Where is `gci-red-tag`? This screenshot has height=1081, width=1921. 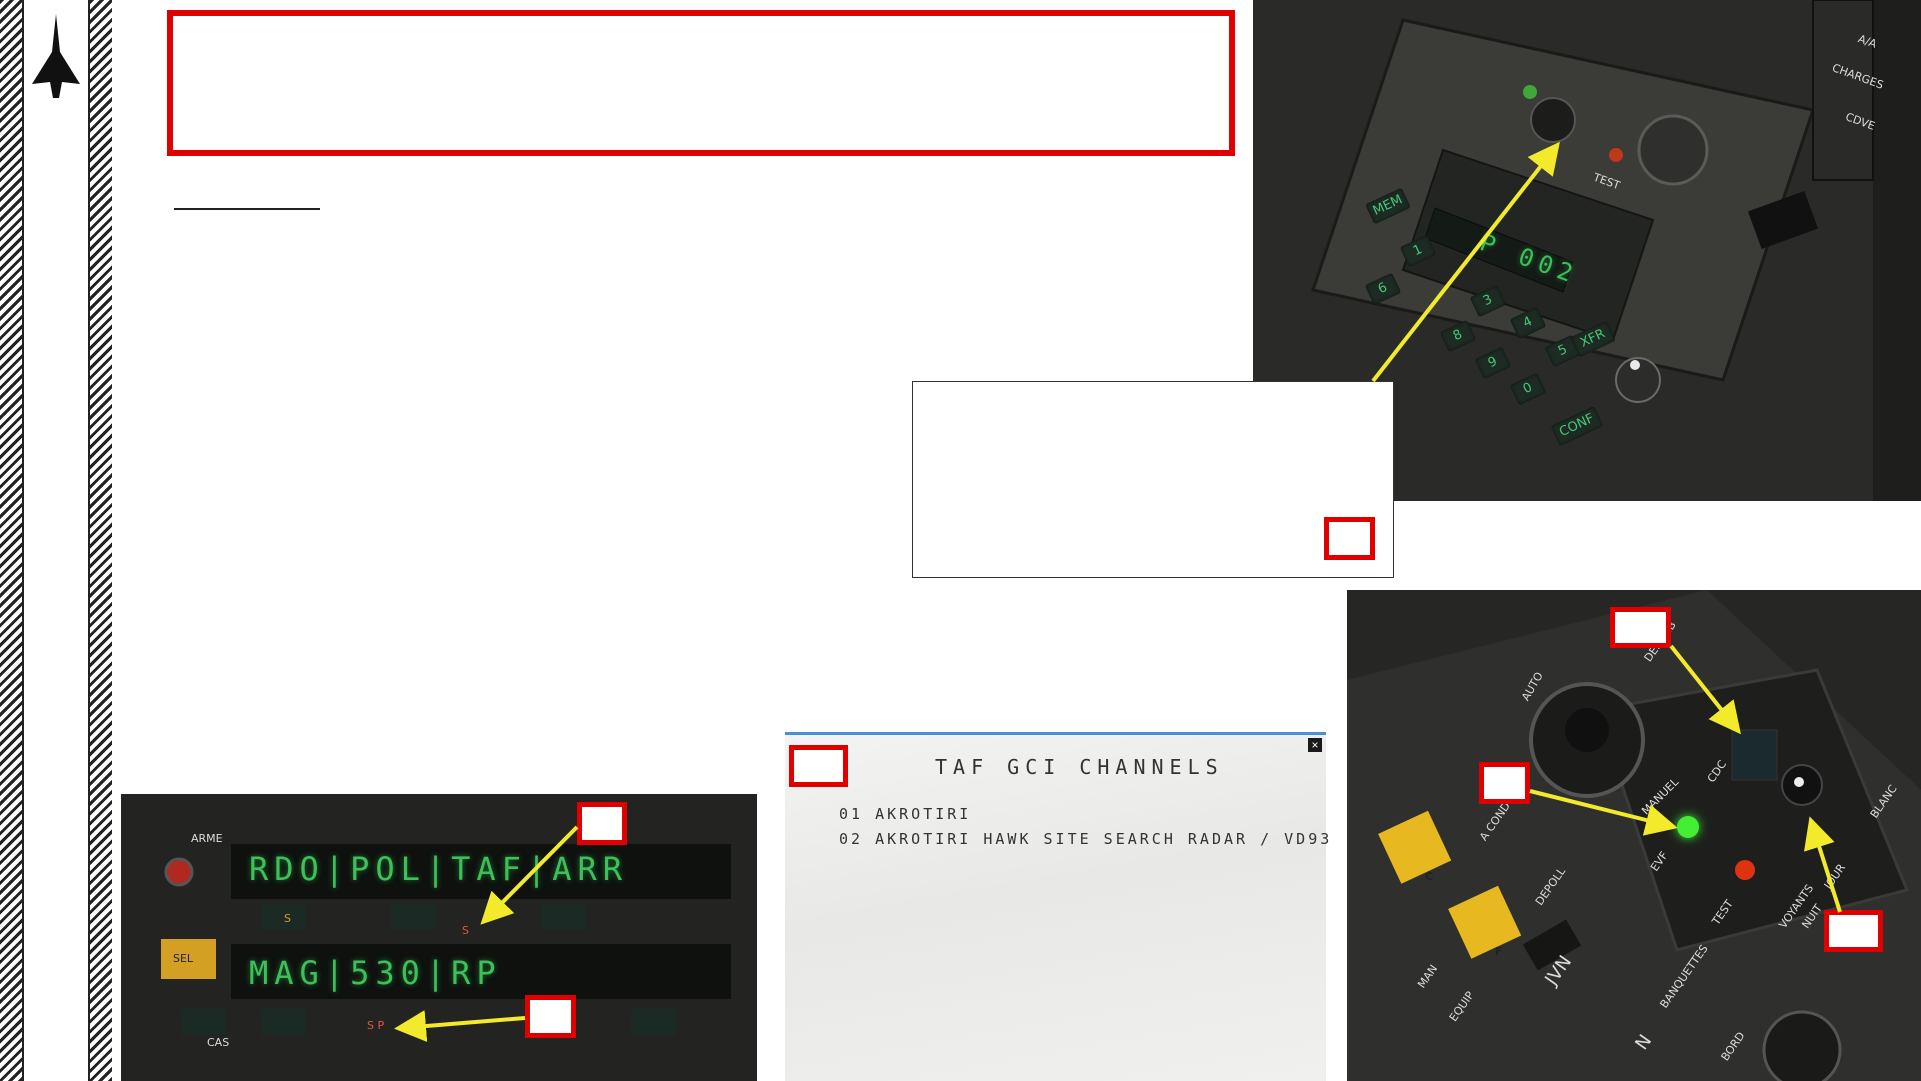
gci-red-tag is located at coordinates (818, 766).